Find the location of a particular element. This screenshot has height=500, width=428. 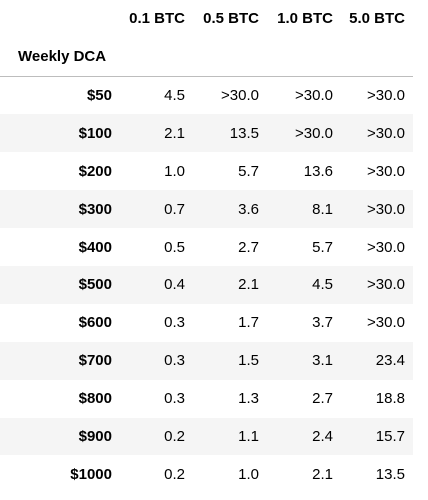

table-cell: 3.7 is located at coordinates (322, 323).